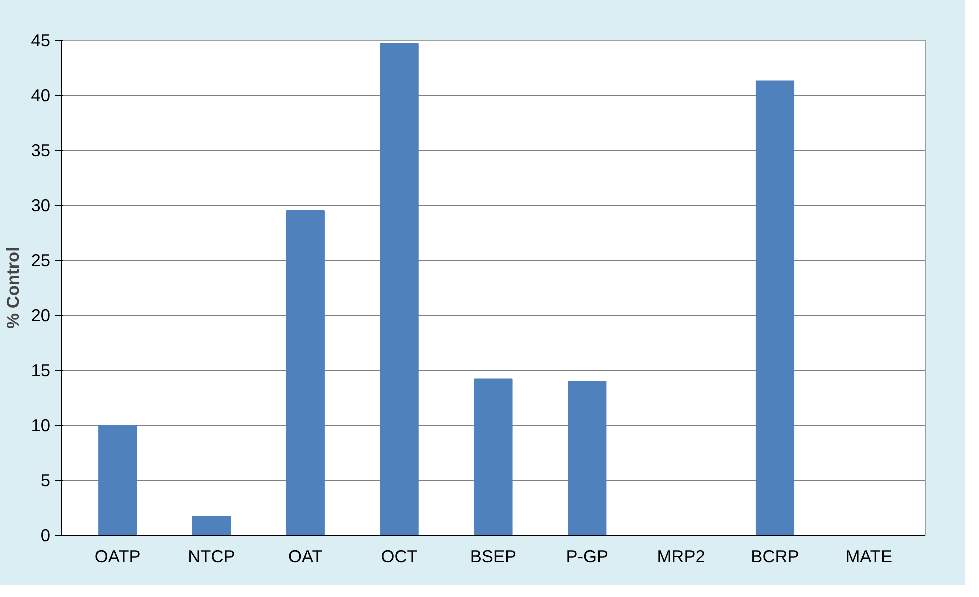 The width and height of the screenshot is (979, 597). I want to click on x-tick-label: P-GP, so click(587, 556).